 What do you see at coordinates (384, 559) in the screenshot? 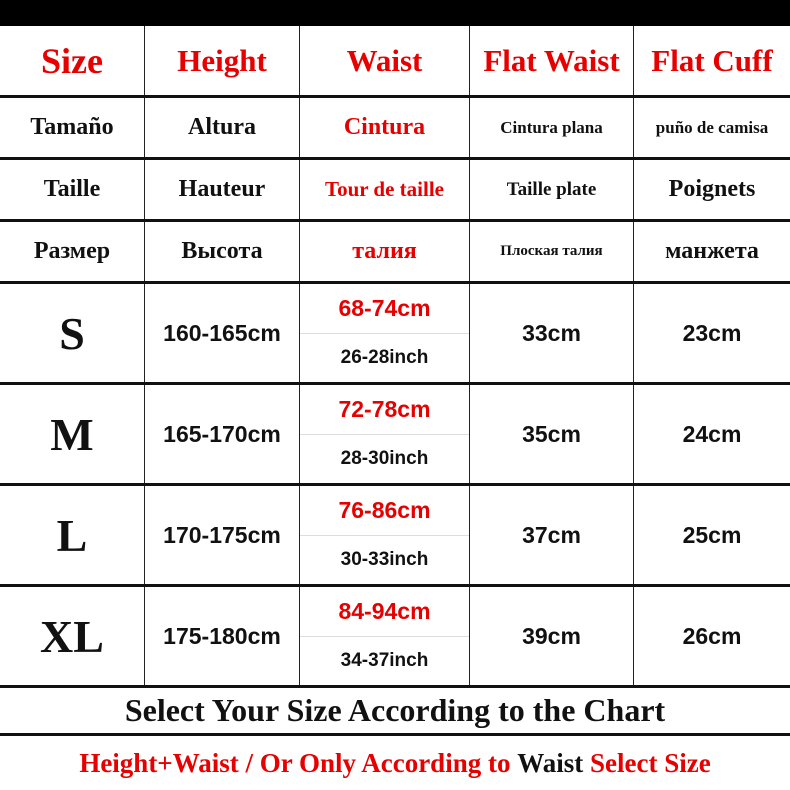
I see `waist-inch: 30-33inch` at bounding box center [384, 559].